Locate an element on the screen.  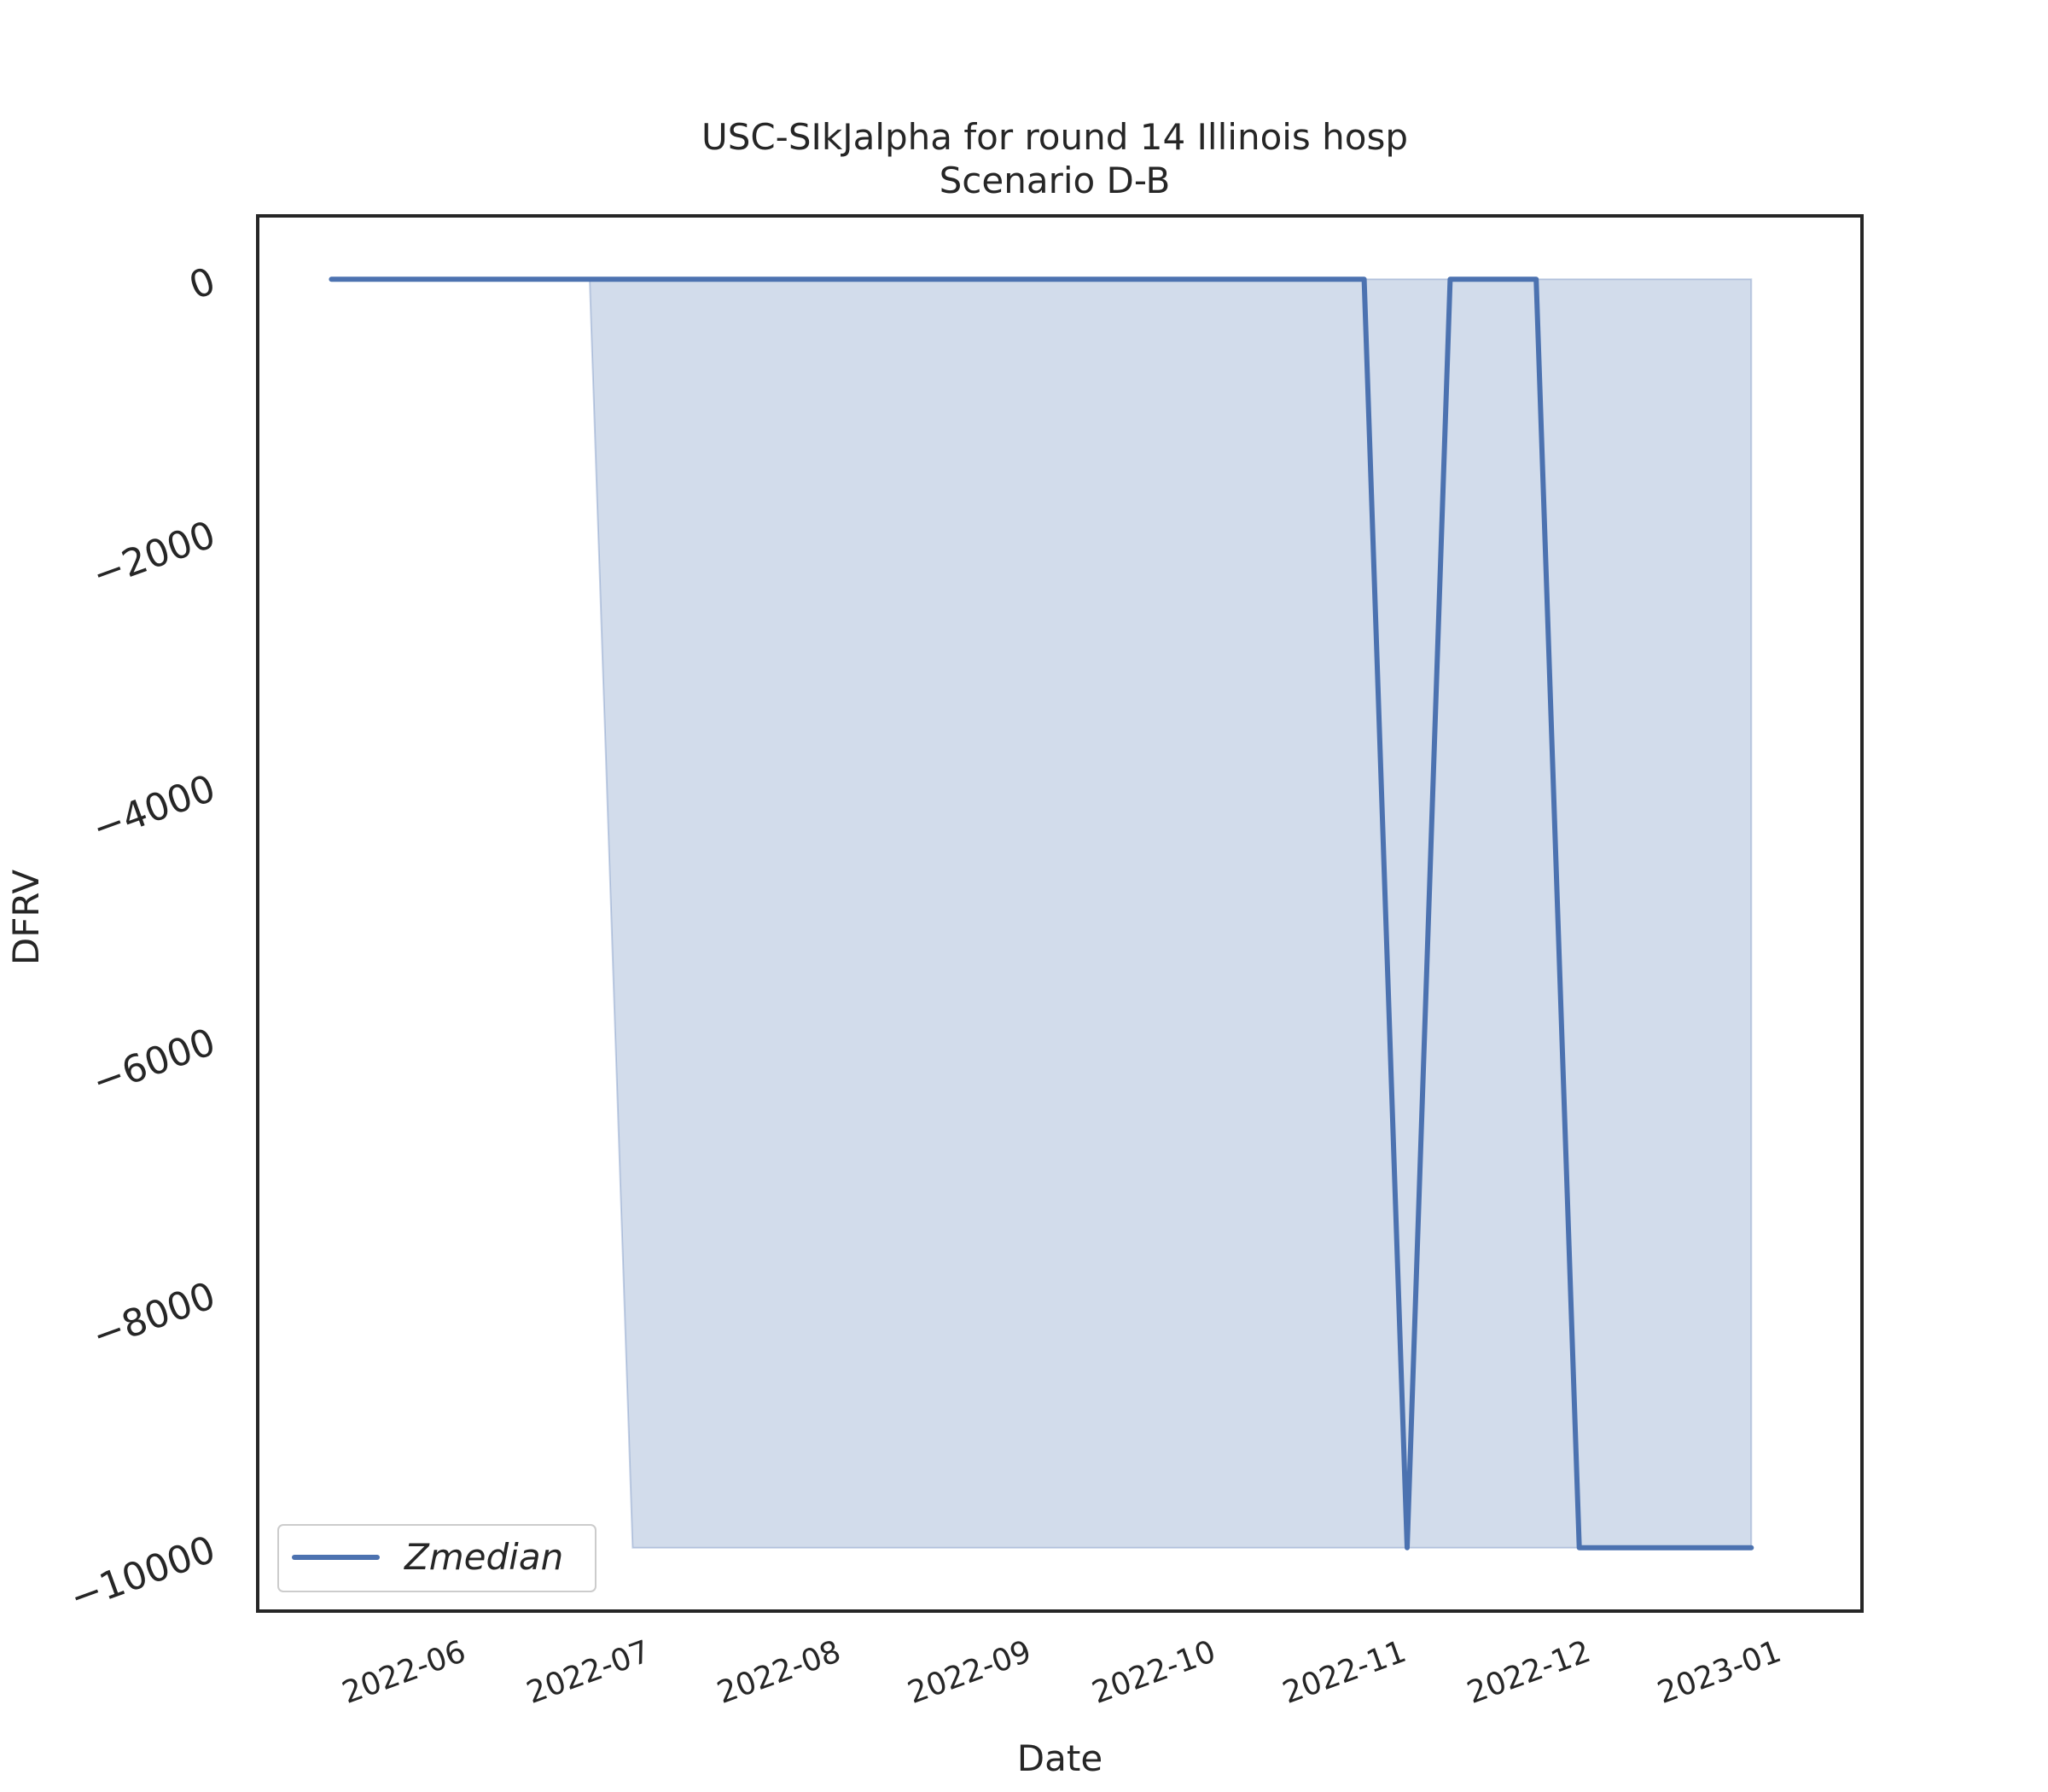
x-tick-label: 2023-01 is located at coordinates (1719, 1672).